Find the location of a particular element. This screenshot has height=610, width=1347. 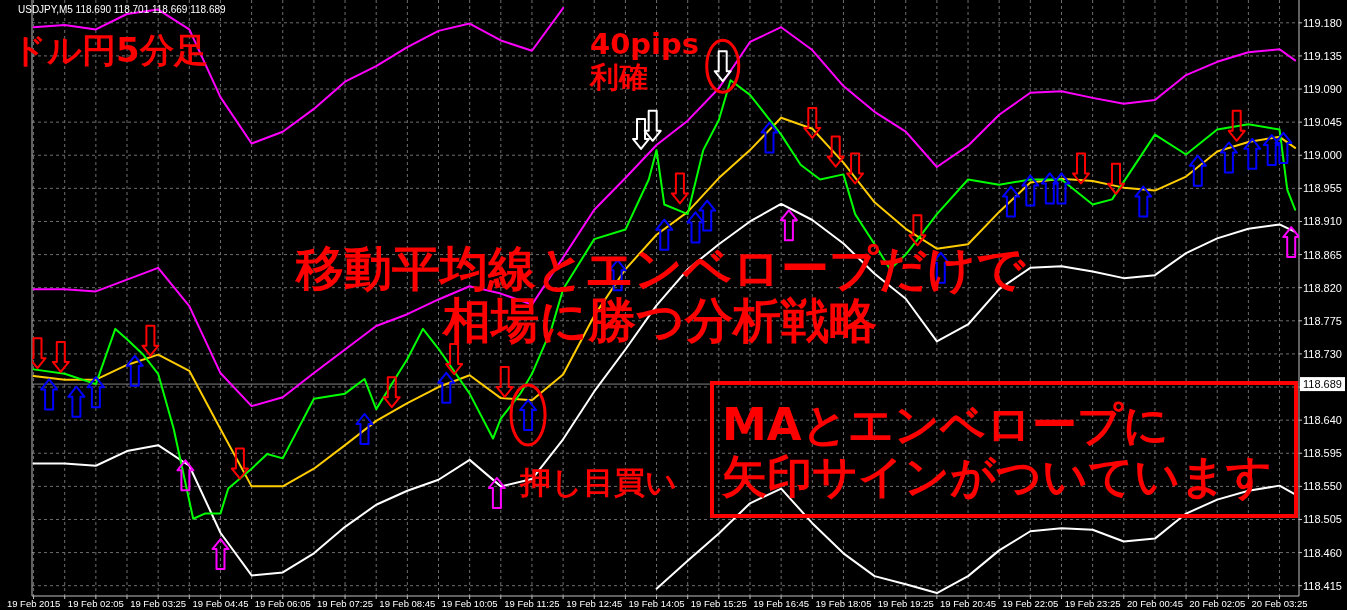

annotation: 矢印サインがついています is located at coordinates (996, 476).